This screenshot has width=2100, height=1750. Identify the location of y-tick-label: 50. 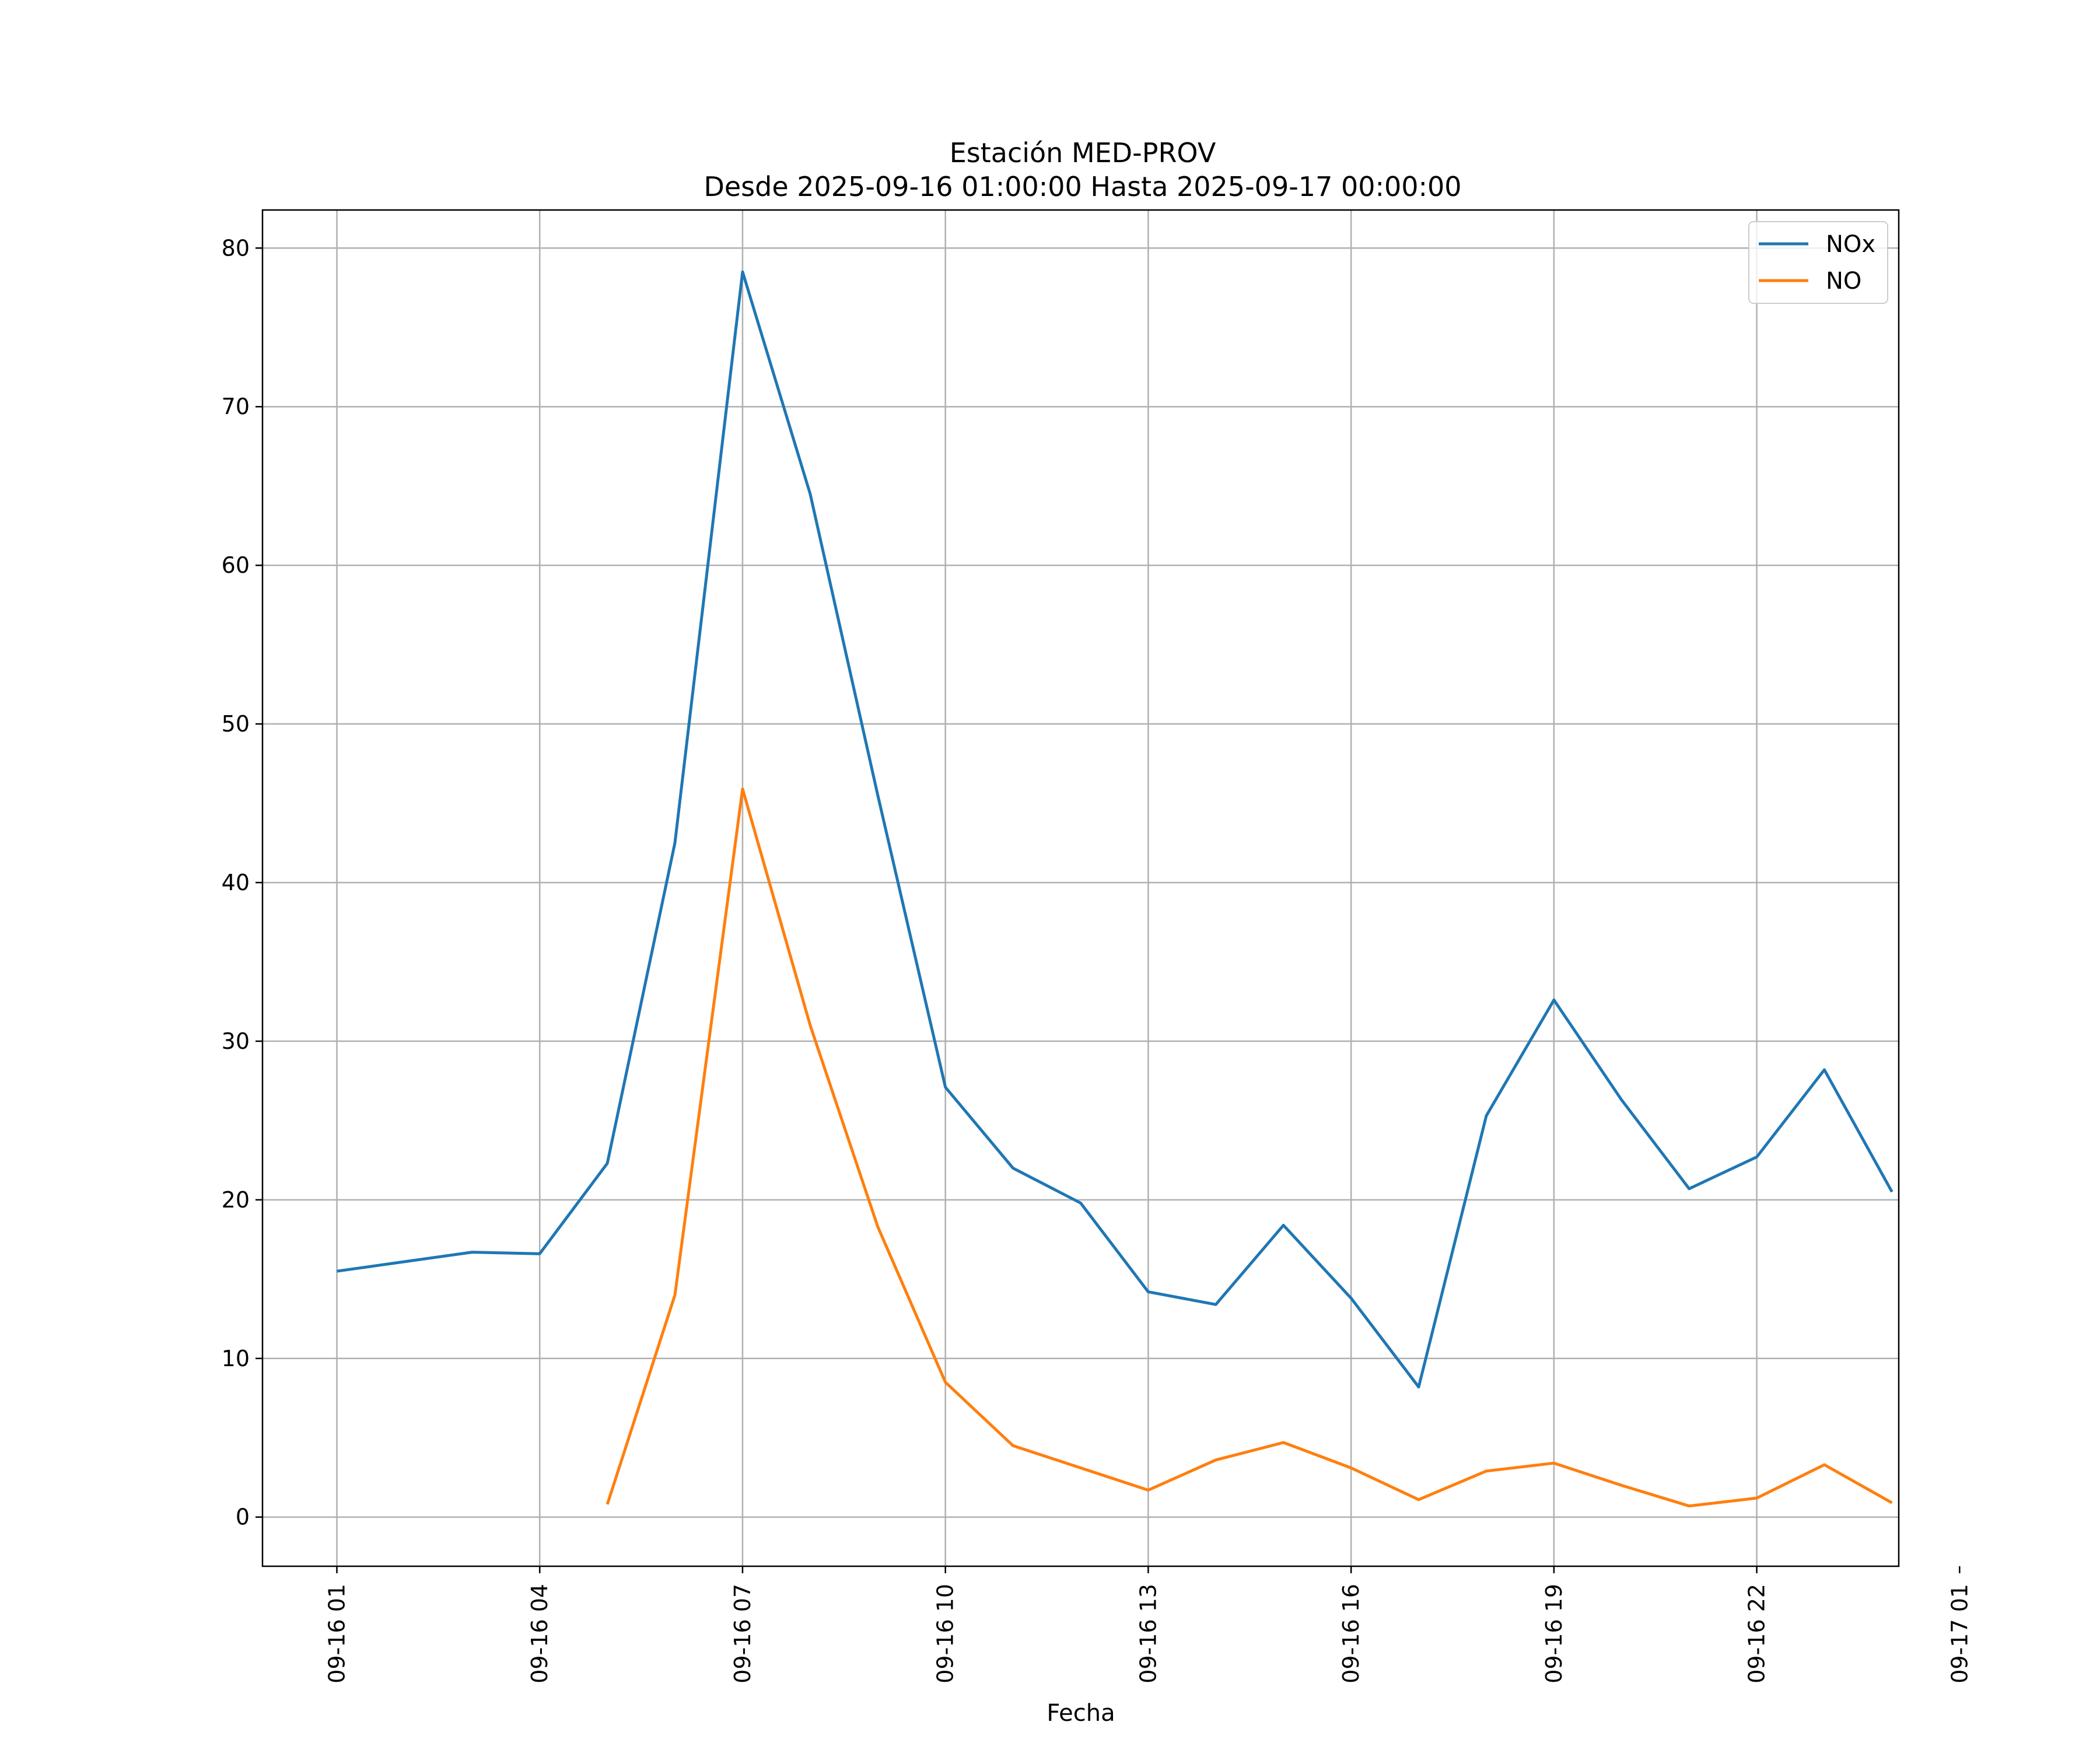
(236, 724).